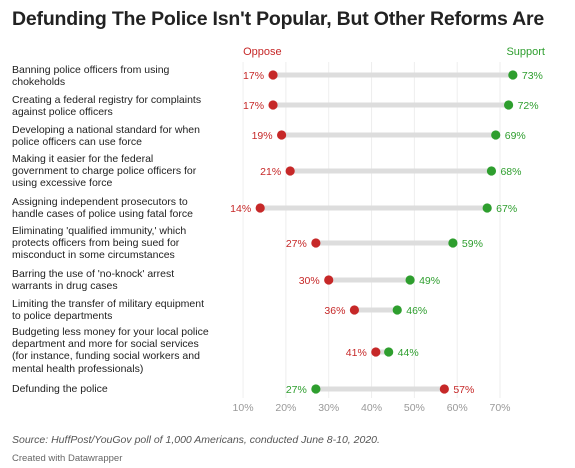 The image size is (575, 468). What do you see at coordinates (525, 52) in the screenshot?
I see `legend-support: Support` at bounding box center [525, 52].